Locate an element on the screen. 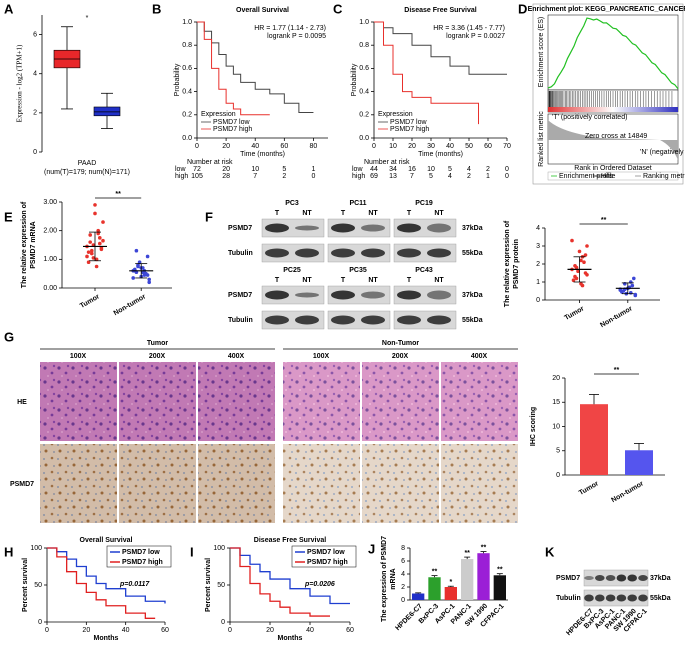 This screenshot has width=685, height=646. sample-label: PC43 is located at coordinates (424, 270).